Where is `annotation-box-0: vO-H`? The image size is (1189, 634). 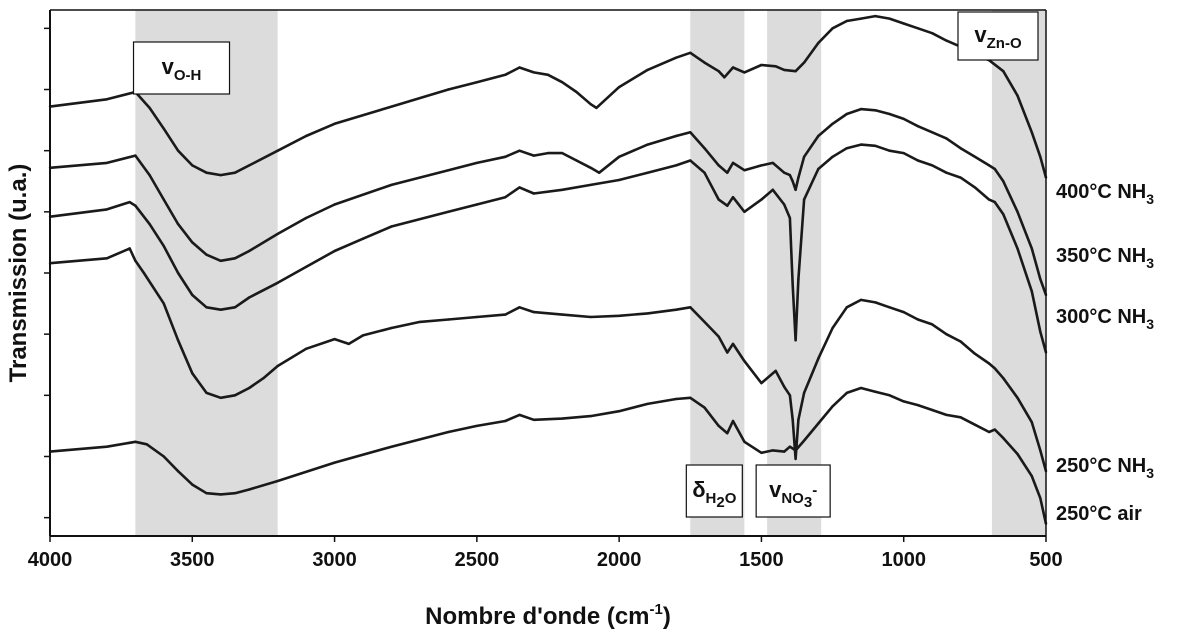 annotation-box-0: vO-H is located at coordinates (181, 68).